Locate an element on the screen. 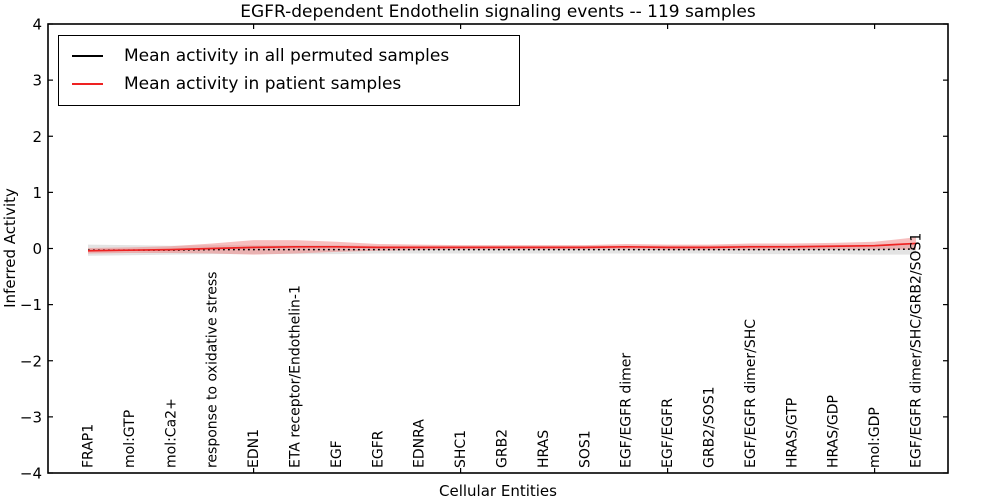 Image resolution: width=1000 pixels, height=500 pixels. legend-entry-patient: Mean activity in patient samples is located at coordinates (288, 84).